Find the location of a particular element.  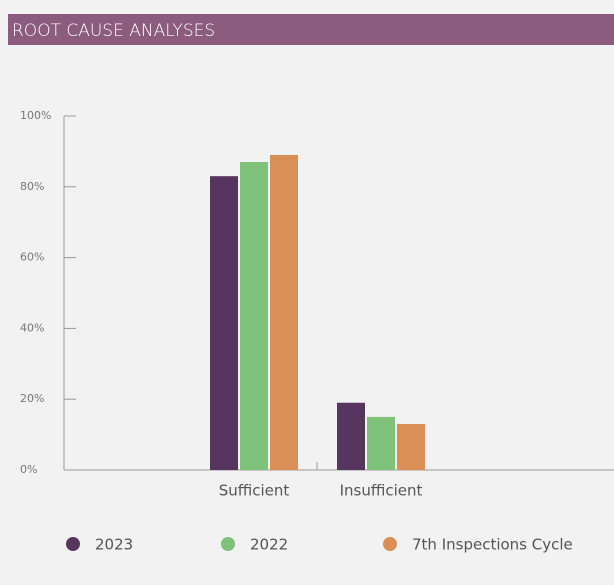

y-tick-label: 100% is located at coordinates (35, 115).